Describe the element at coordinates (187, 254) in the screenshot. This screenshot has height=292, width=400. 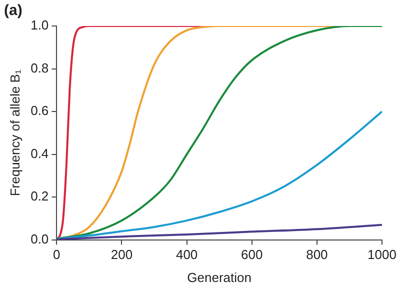
I see `x-tick-label: 400` at that location.